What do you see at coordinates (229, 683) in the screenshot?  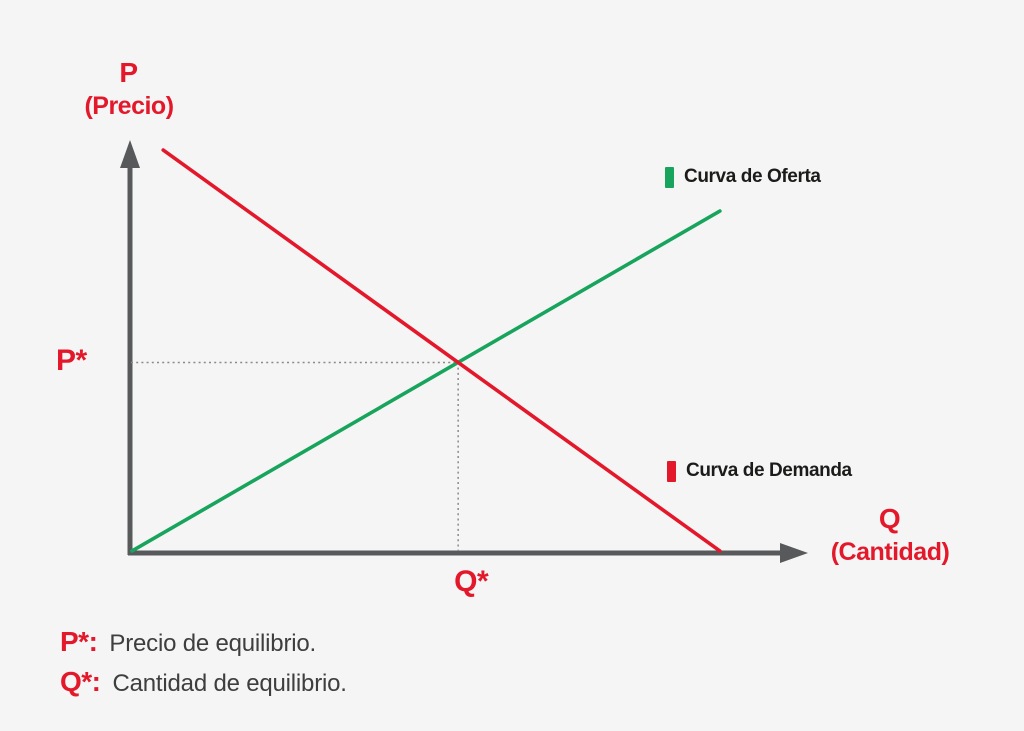 I see `footnote-quantity-text: Cantidad de equilibrio.` at bounding box center [229, 683].